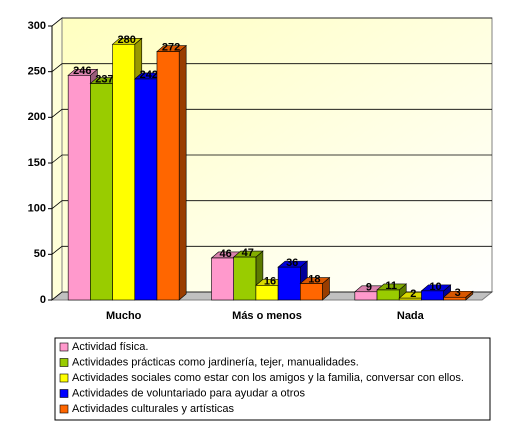 The width and height of the screenshot is (516, 426). Describe the element at coordinates (314, 279) in the screenshot. I see `value-label: 18` at that location.